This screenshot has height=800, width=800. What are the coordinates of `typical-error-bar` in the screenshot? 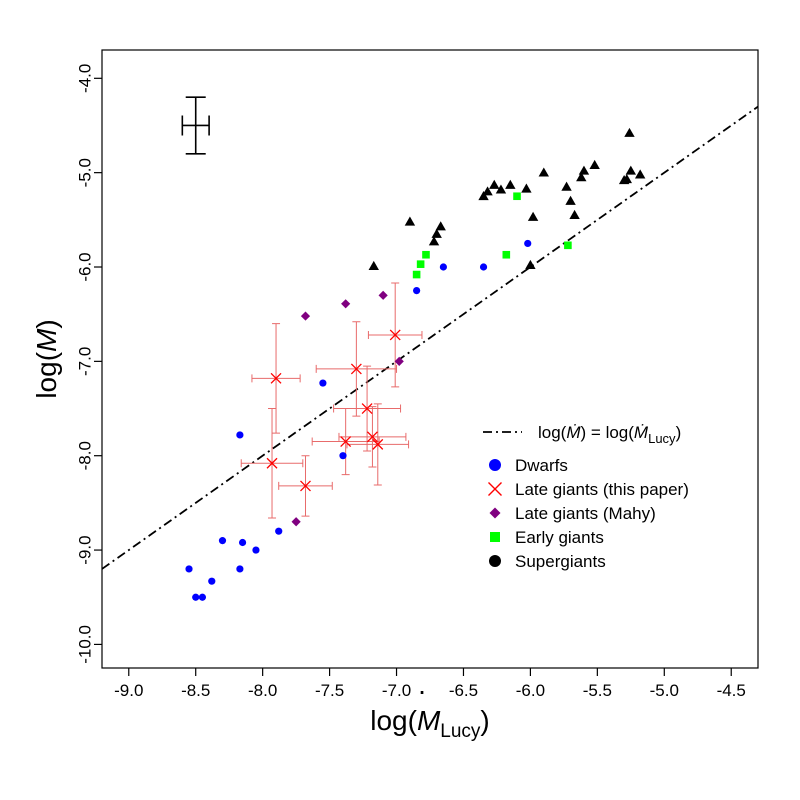 It's located at (195, 125).